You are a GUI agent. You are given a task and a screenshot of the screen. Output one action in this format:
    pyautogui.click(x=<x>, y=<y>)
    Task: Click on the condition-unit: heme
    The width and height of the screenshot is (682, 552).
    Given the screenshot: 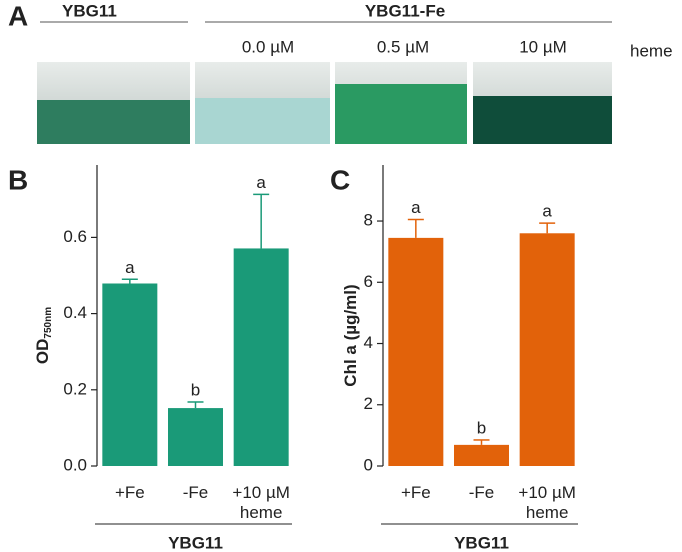 What is the action you would take?
    pyautogui.click(x=651, y=50)
    